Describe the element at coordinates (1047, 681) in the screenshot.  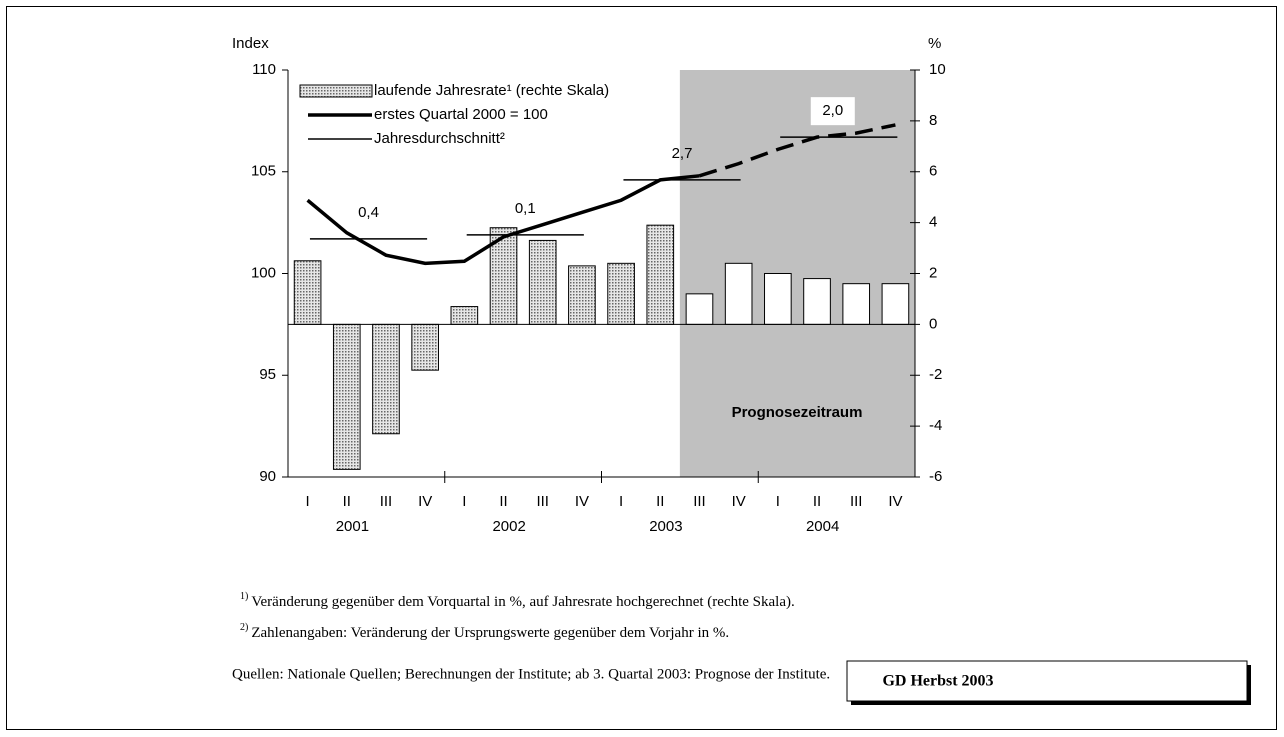
I see `badge-box` at that location.